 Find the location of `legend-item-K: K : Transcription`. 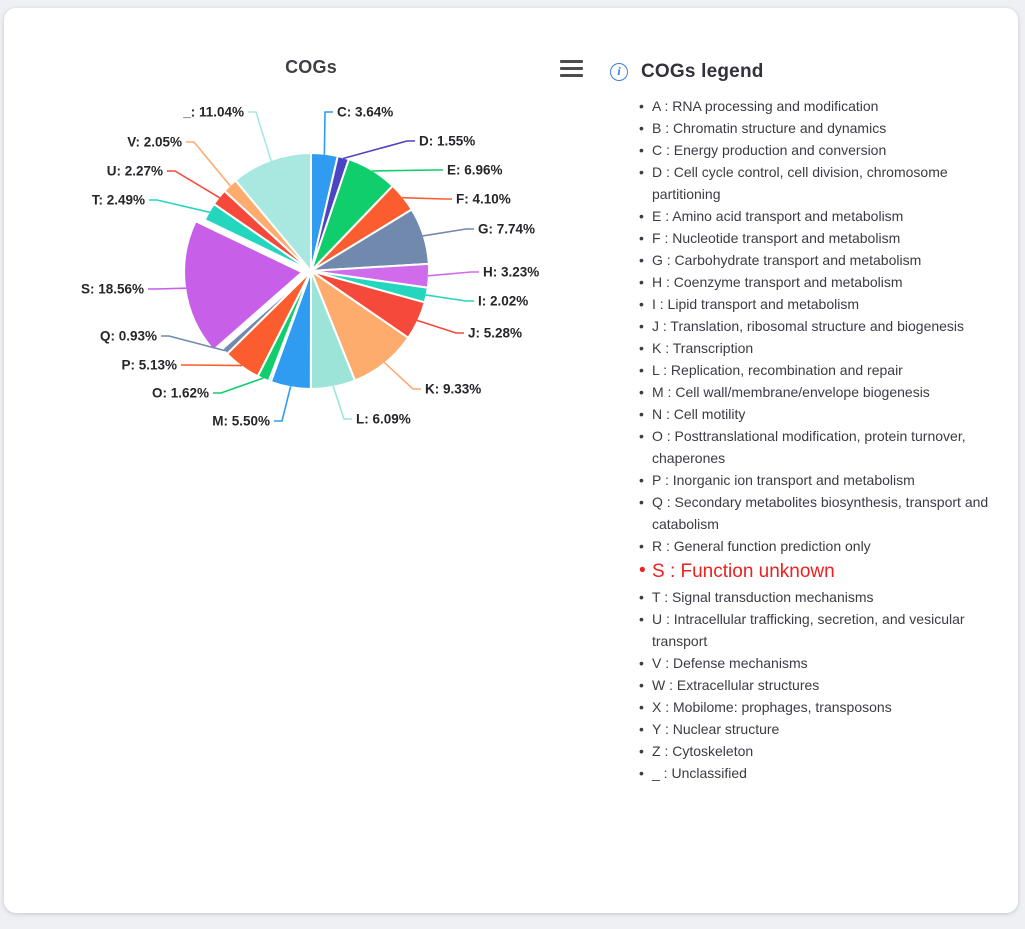

legend-item-K: K : Transcription is located at coordinates (820, 348).